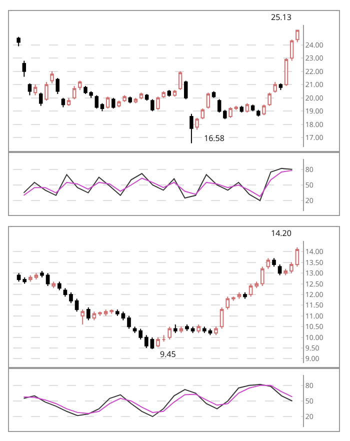  Describe the element at coordinates (281, 233) in the screenshot. I see `text: 14.20` at that location.